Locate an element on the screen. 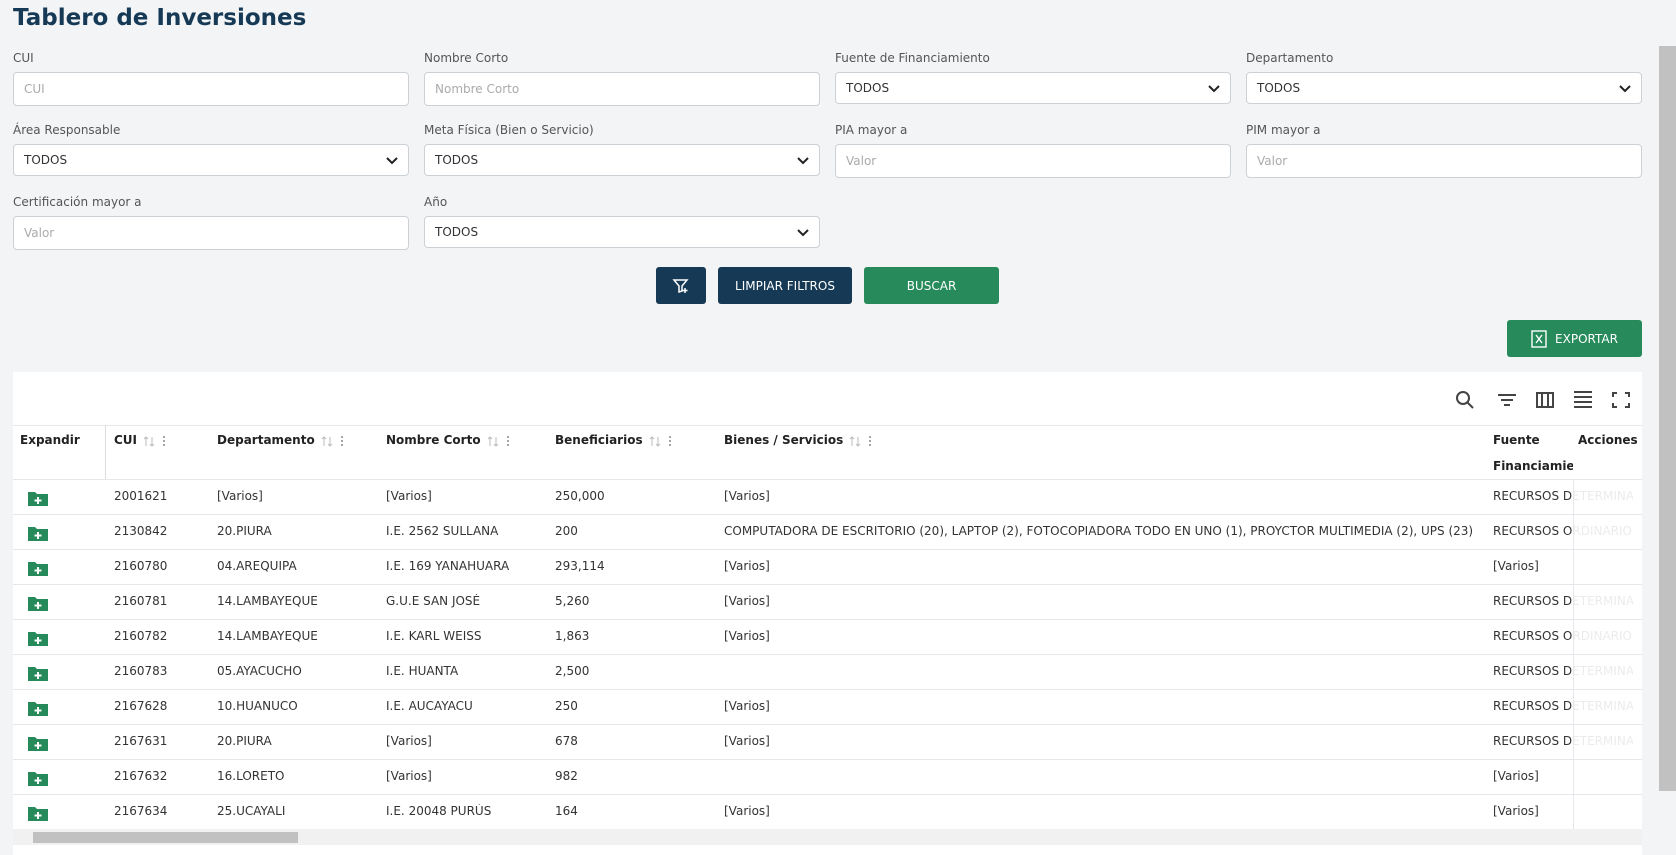 The image size is (1676, 855). table-toolbar is located at coordinates (1543, 400).